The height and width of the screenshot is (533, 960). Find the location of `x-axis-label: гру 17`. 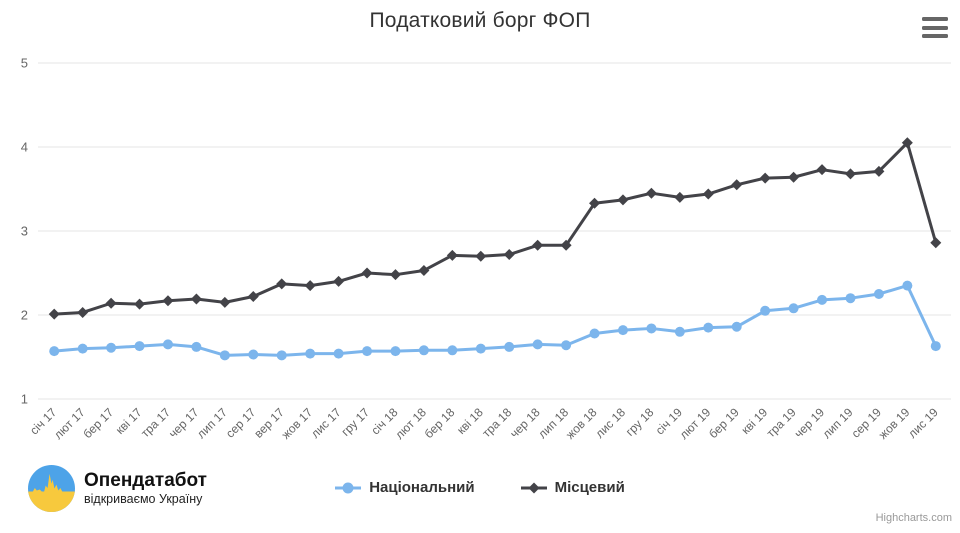

x-axis-label: гру 17 is located at coordinates (355, 422).